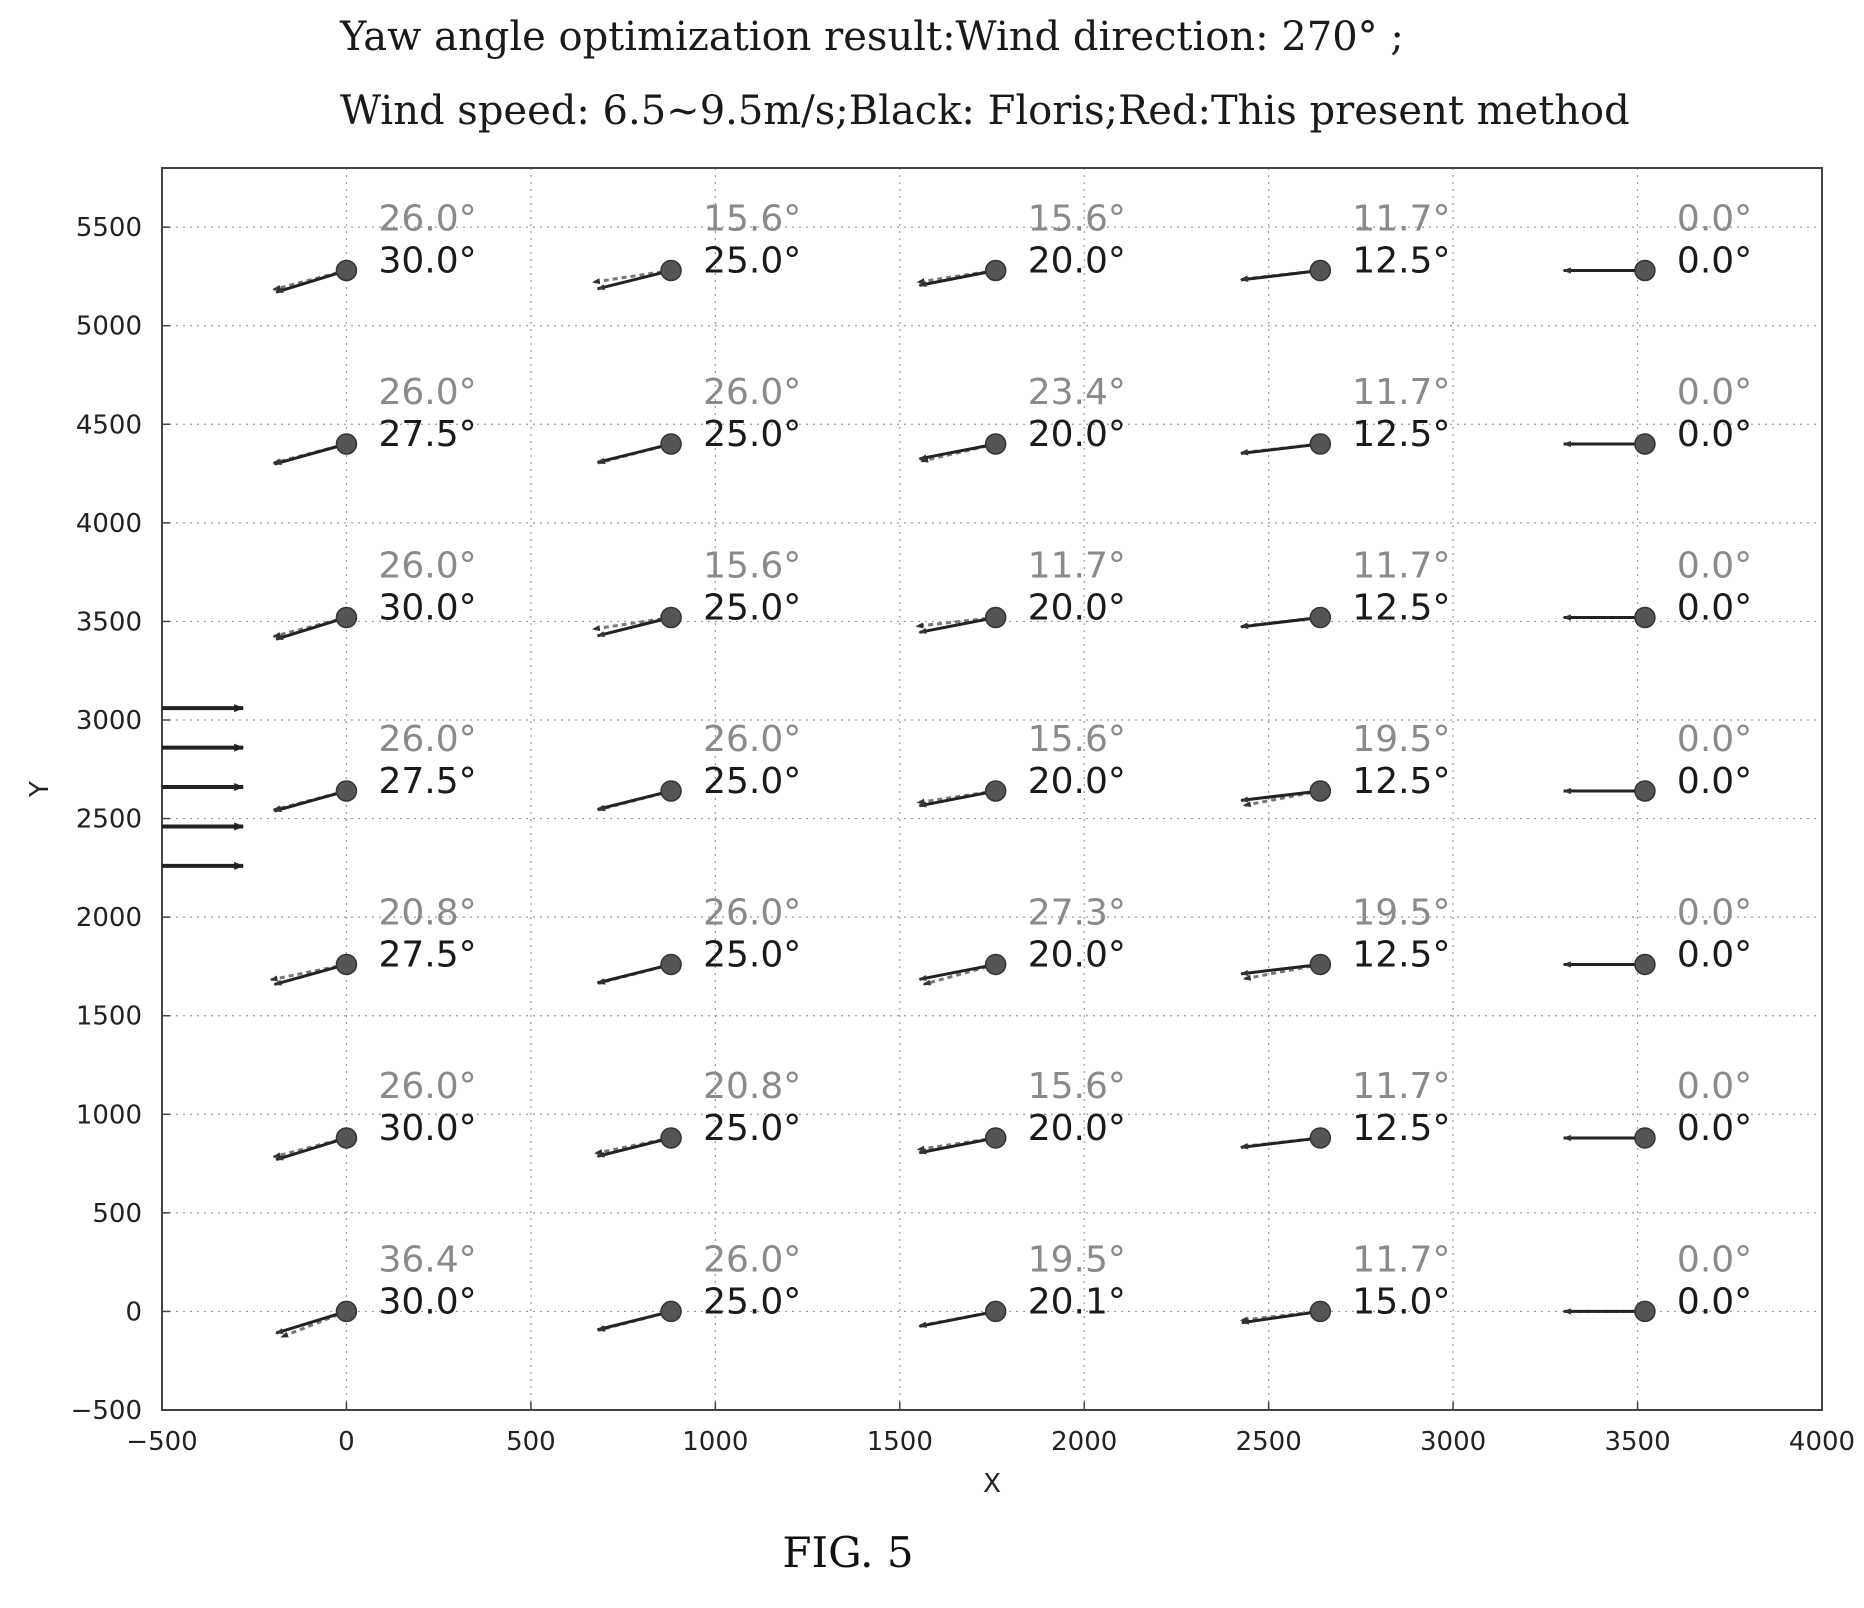  What do you see at coordinates (109, 1115) in the screenshot?
I see `y-tick-label: 1000` at bounding box center [109, 1115].